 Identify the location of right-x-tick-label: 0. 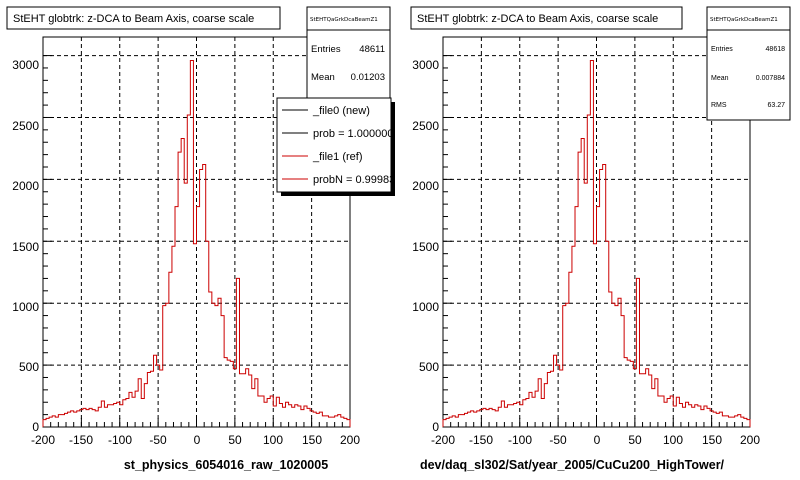
(597, 440).